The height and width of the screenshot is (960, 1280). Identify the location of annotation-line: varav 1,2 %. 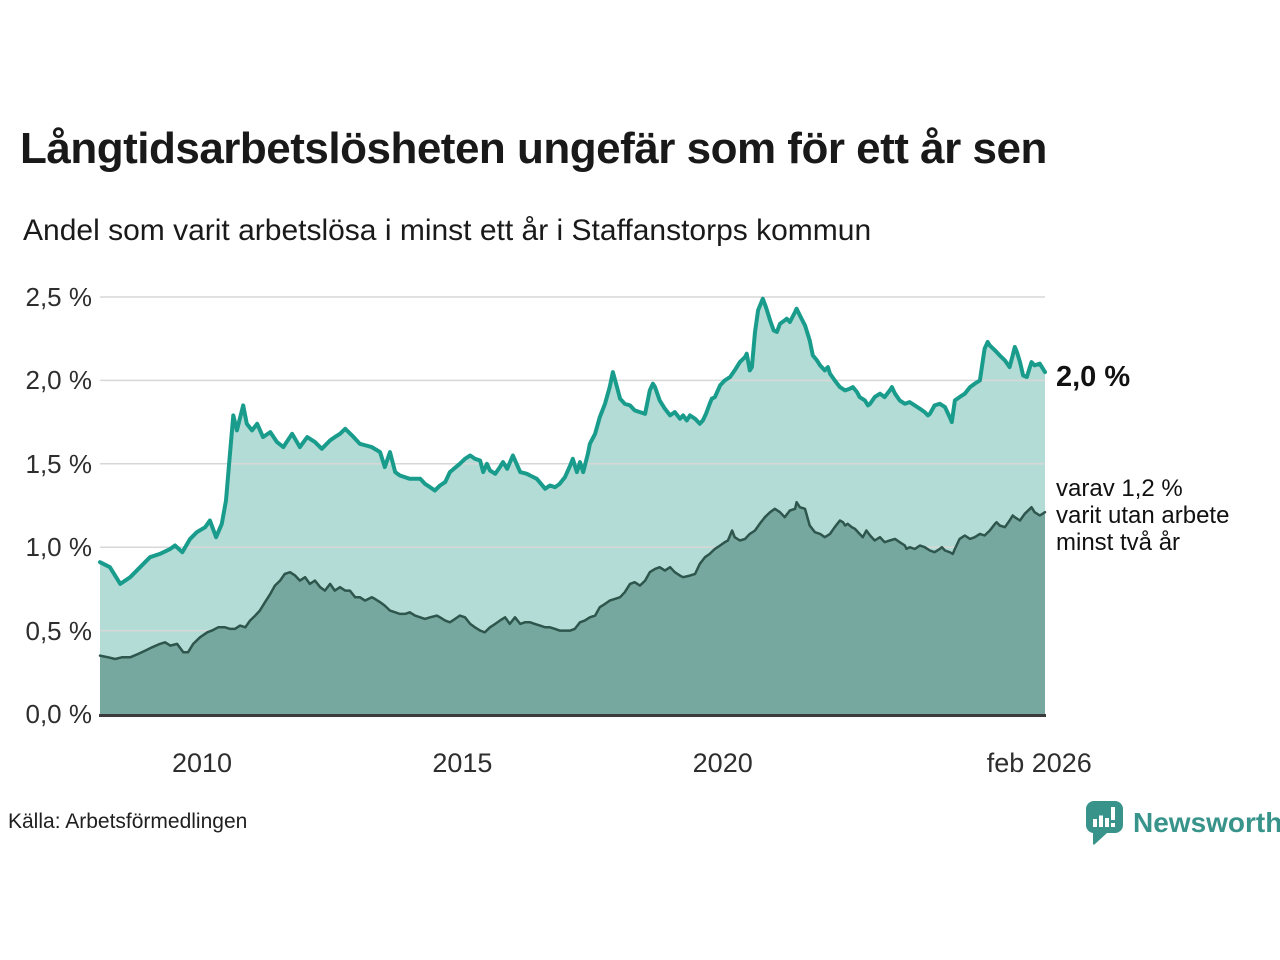
(1119, 488).